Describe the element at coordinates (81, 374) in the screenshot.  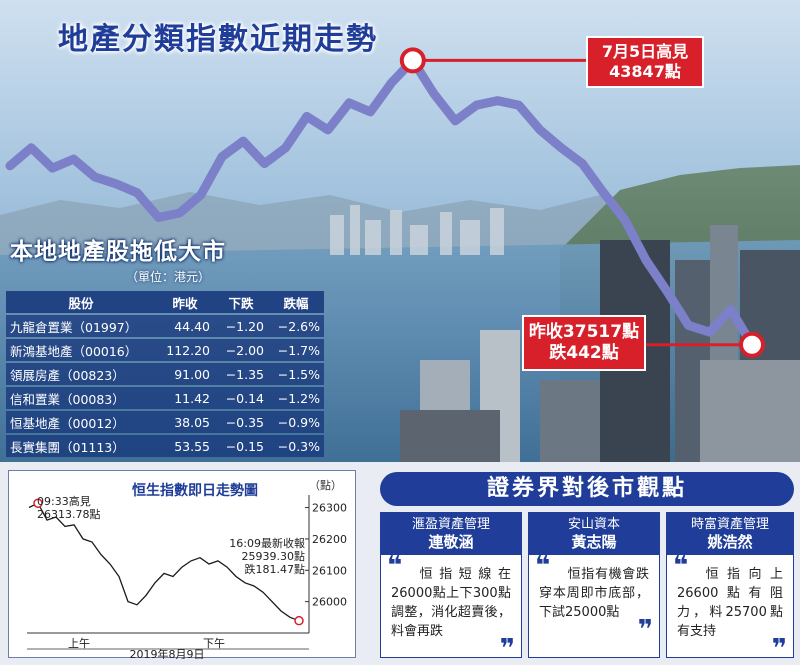
I see `stock-name: 領展房產（00823）` at that location.